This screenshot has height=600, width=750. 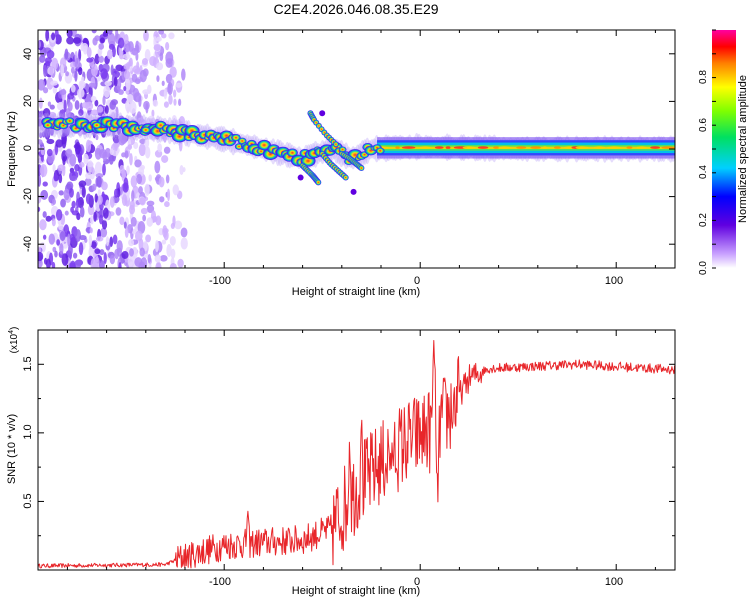 I want to click on spectrogram-branch-blob, so click(x=361, y=168).